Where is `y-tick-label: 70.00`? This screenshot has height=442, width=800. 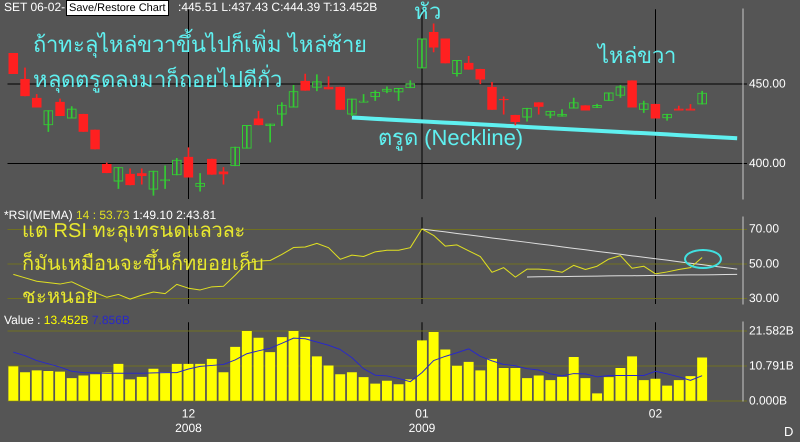
y-tick-label: 70.00 is located at coordinates (764, 229).